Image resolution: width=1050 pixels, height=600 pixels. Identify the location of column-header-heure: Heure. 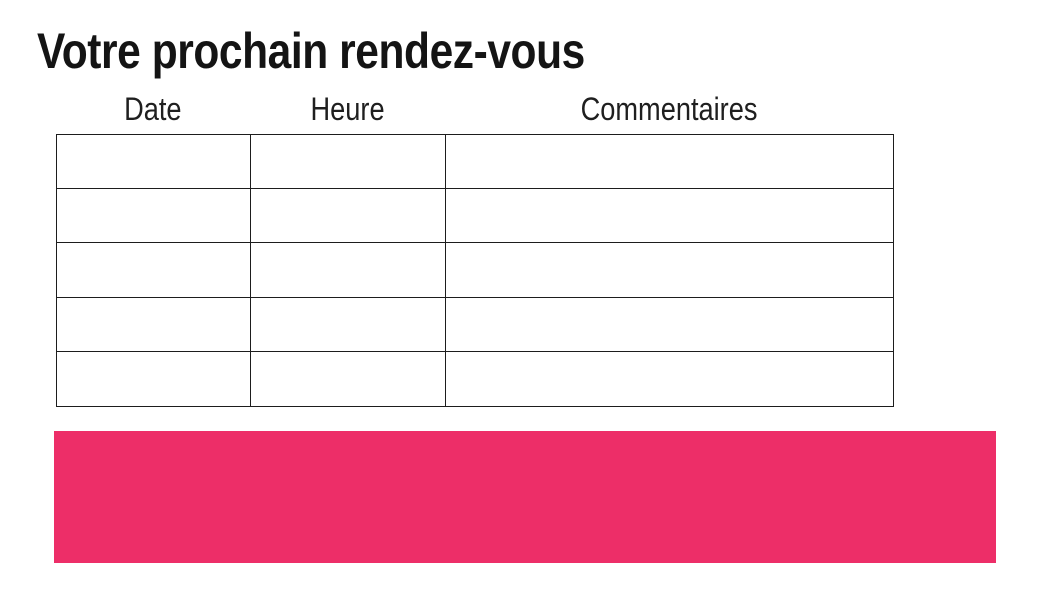
(347, 112).